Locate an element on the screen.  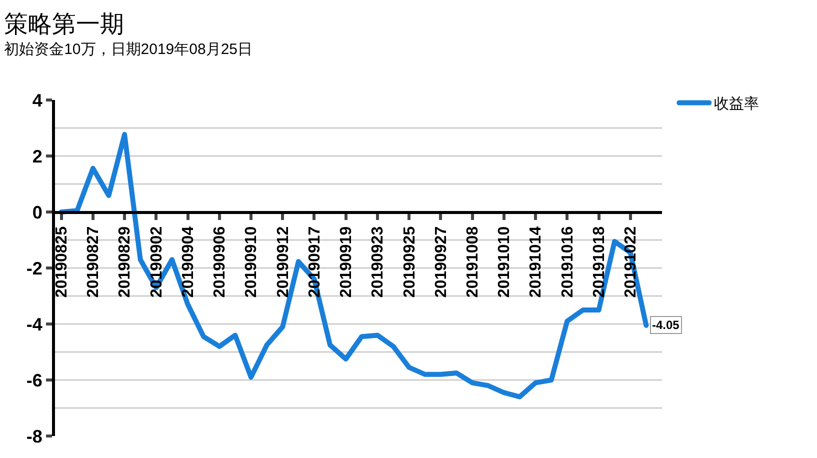
chart-subtitle: 初始资金10万，日期2019年08月25日 is located at coordinates (128, 49).